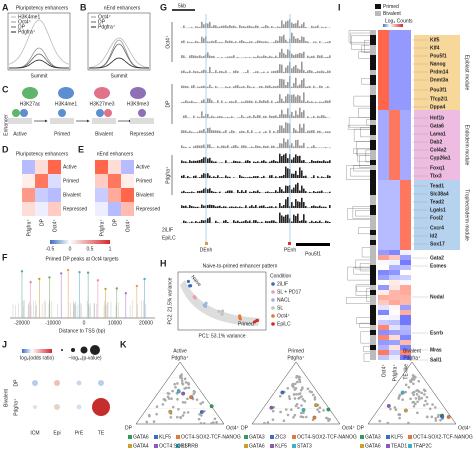 The image size is (474, 455). What do you see at coordinates (73, 350) in the screenshot?
I see `size-legend` at bounding box center [73, 350].